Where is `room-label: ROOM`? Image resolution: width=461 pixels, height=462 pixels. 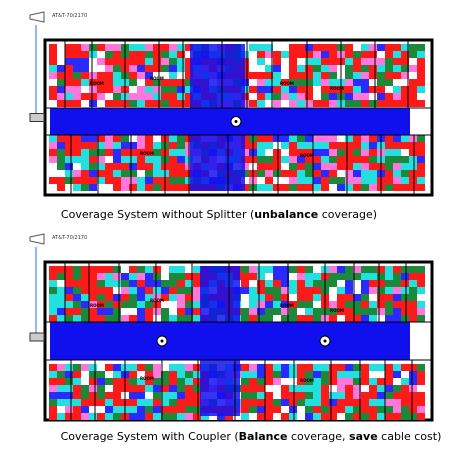
room-label: ROOM is located at coordinates (337, 88).